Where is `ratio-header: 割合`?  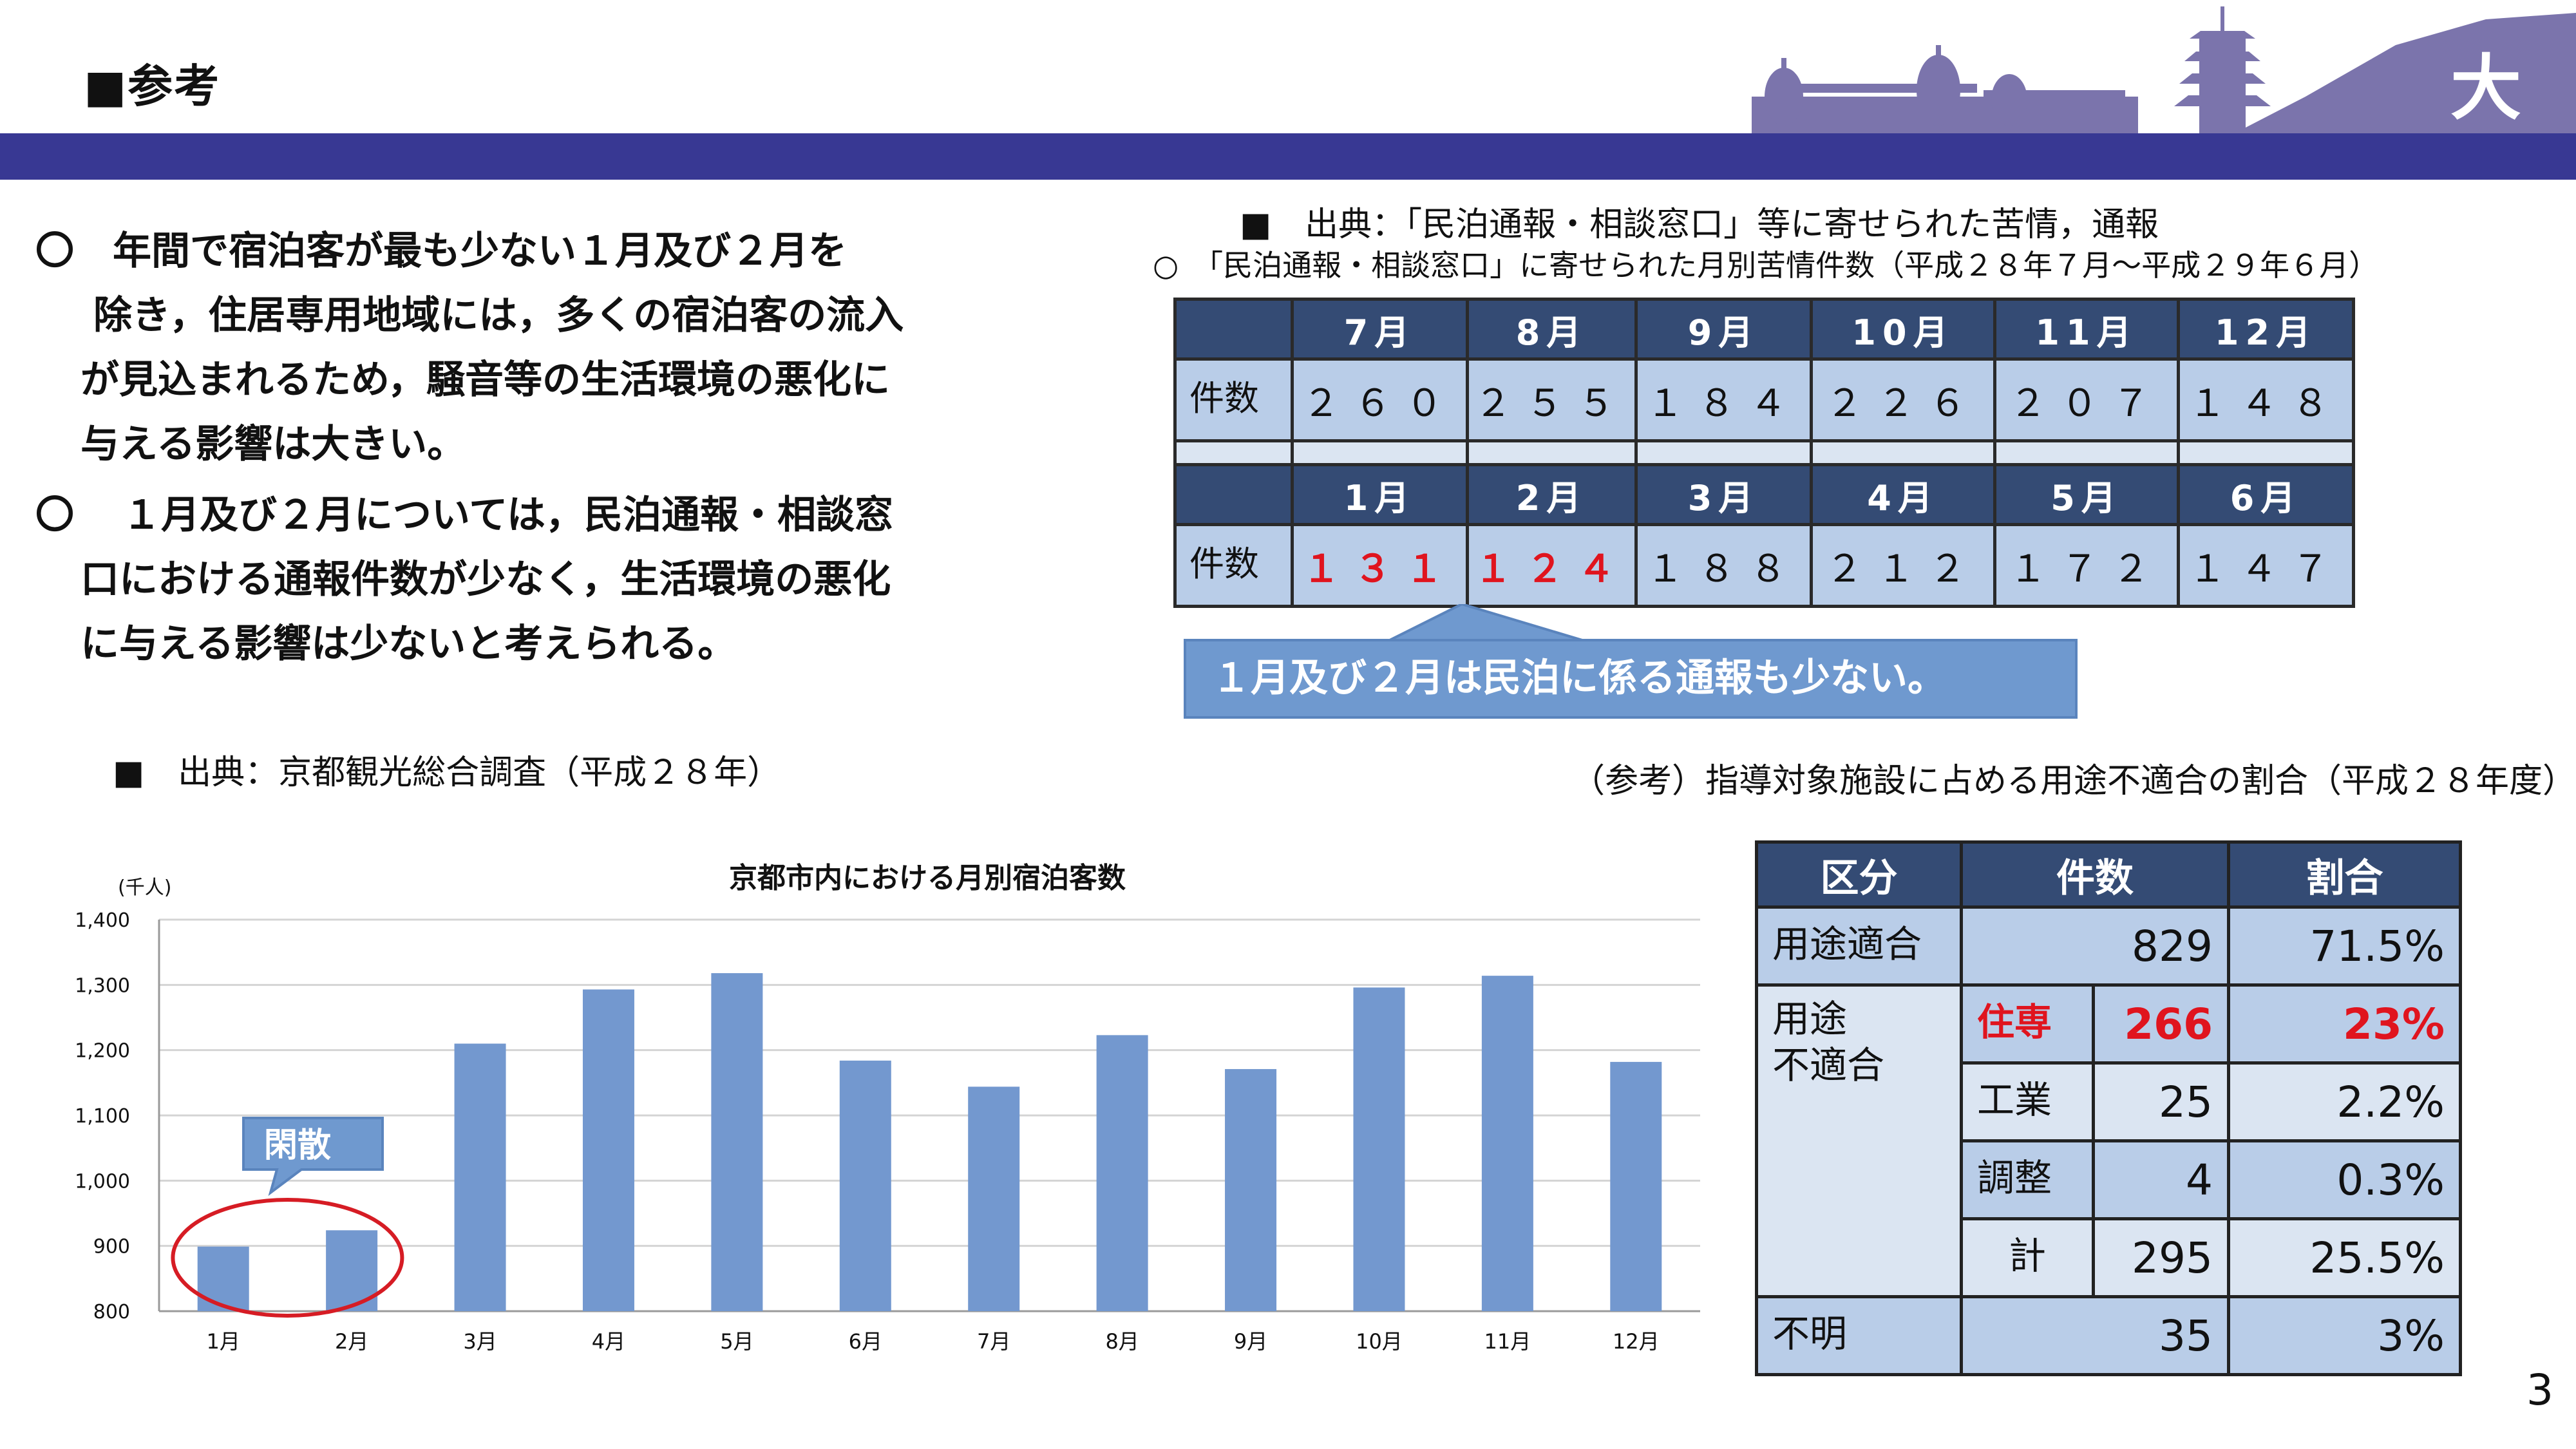 ratio-header: 割合 is located at coordinates (2344, 875).